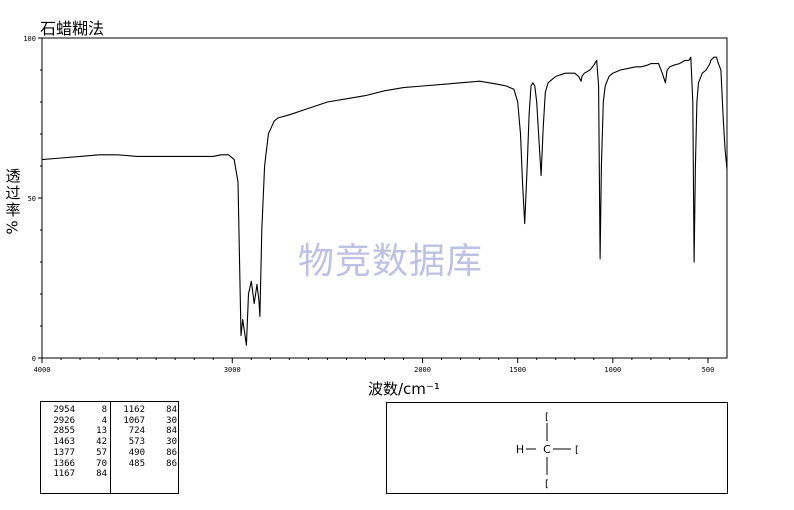  What do you see at coordinates (64, 463) in the screenshot?
I see `peak-wavenumber: 1366` at bounding box center [64, 463].